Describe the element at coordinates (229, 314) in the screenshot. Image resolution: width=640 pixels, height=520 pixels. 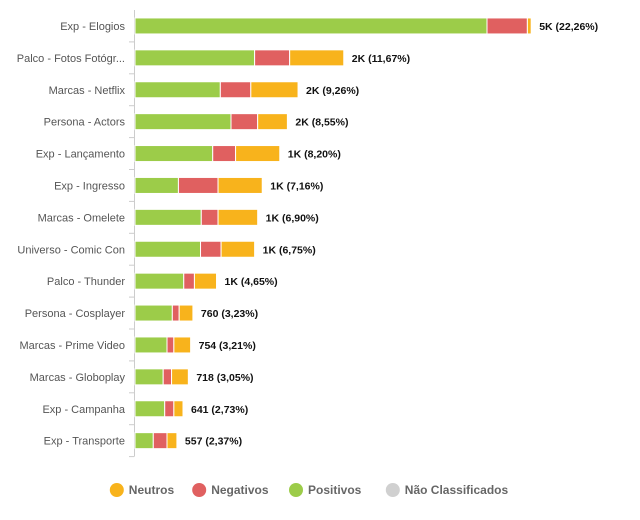
I see `data-label: 760 (3,23%)` at that location.